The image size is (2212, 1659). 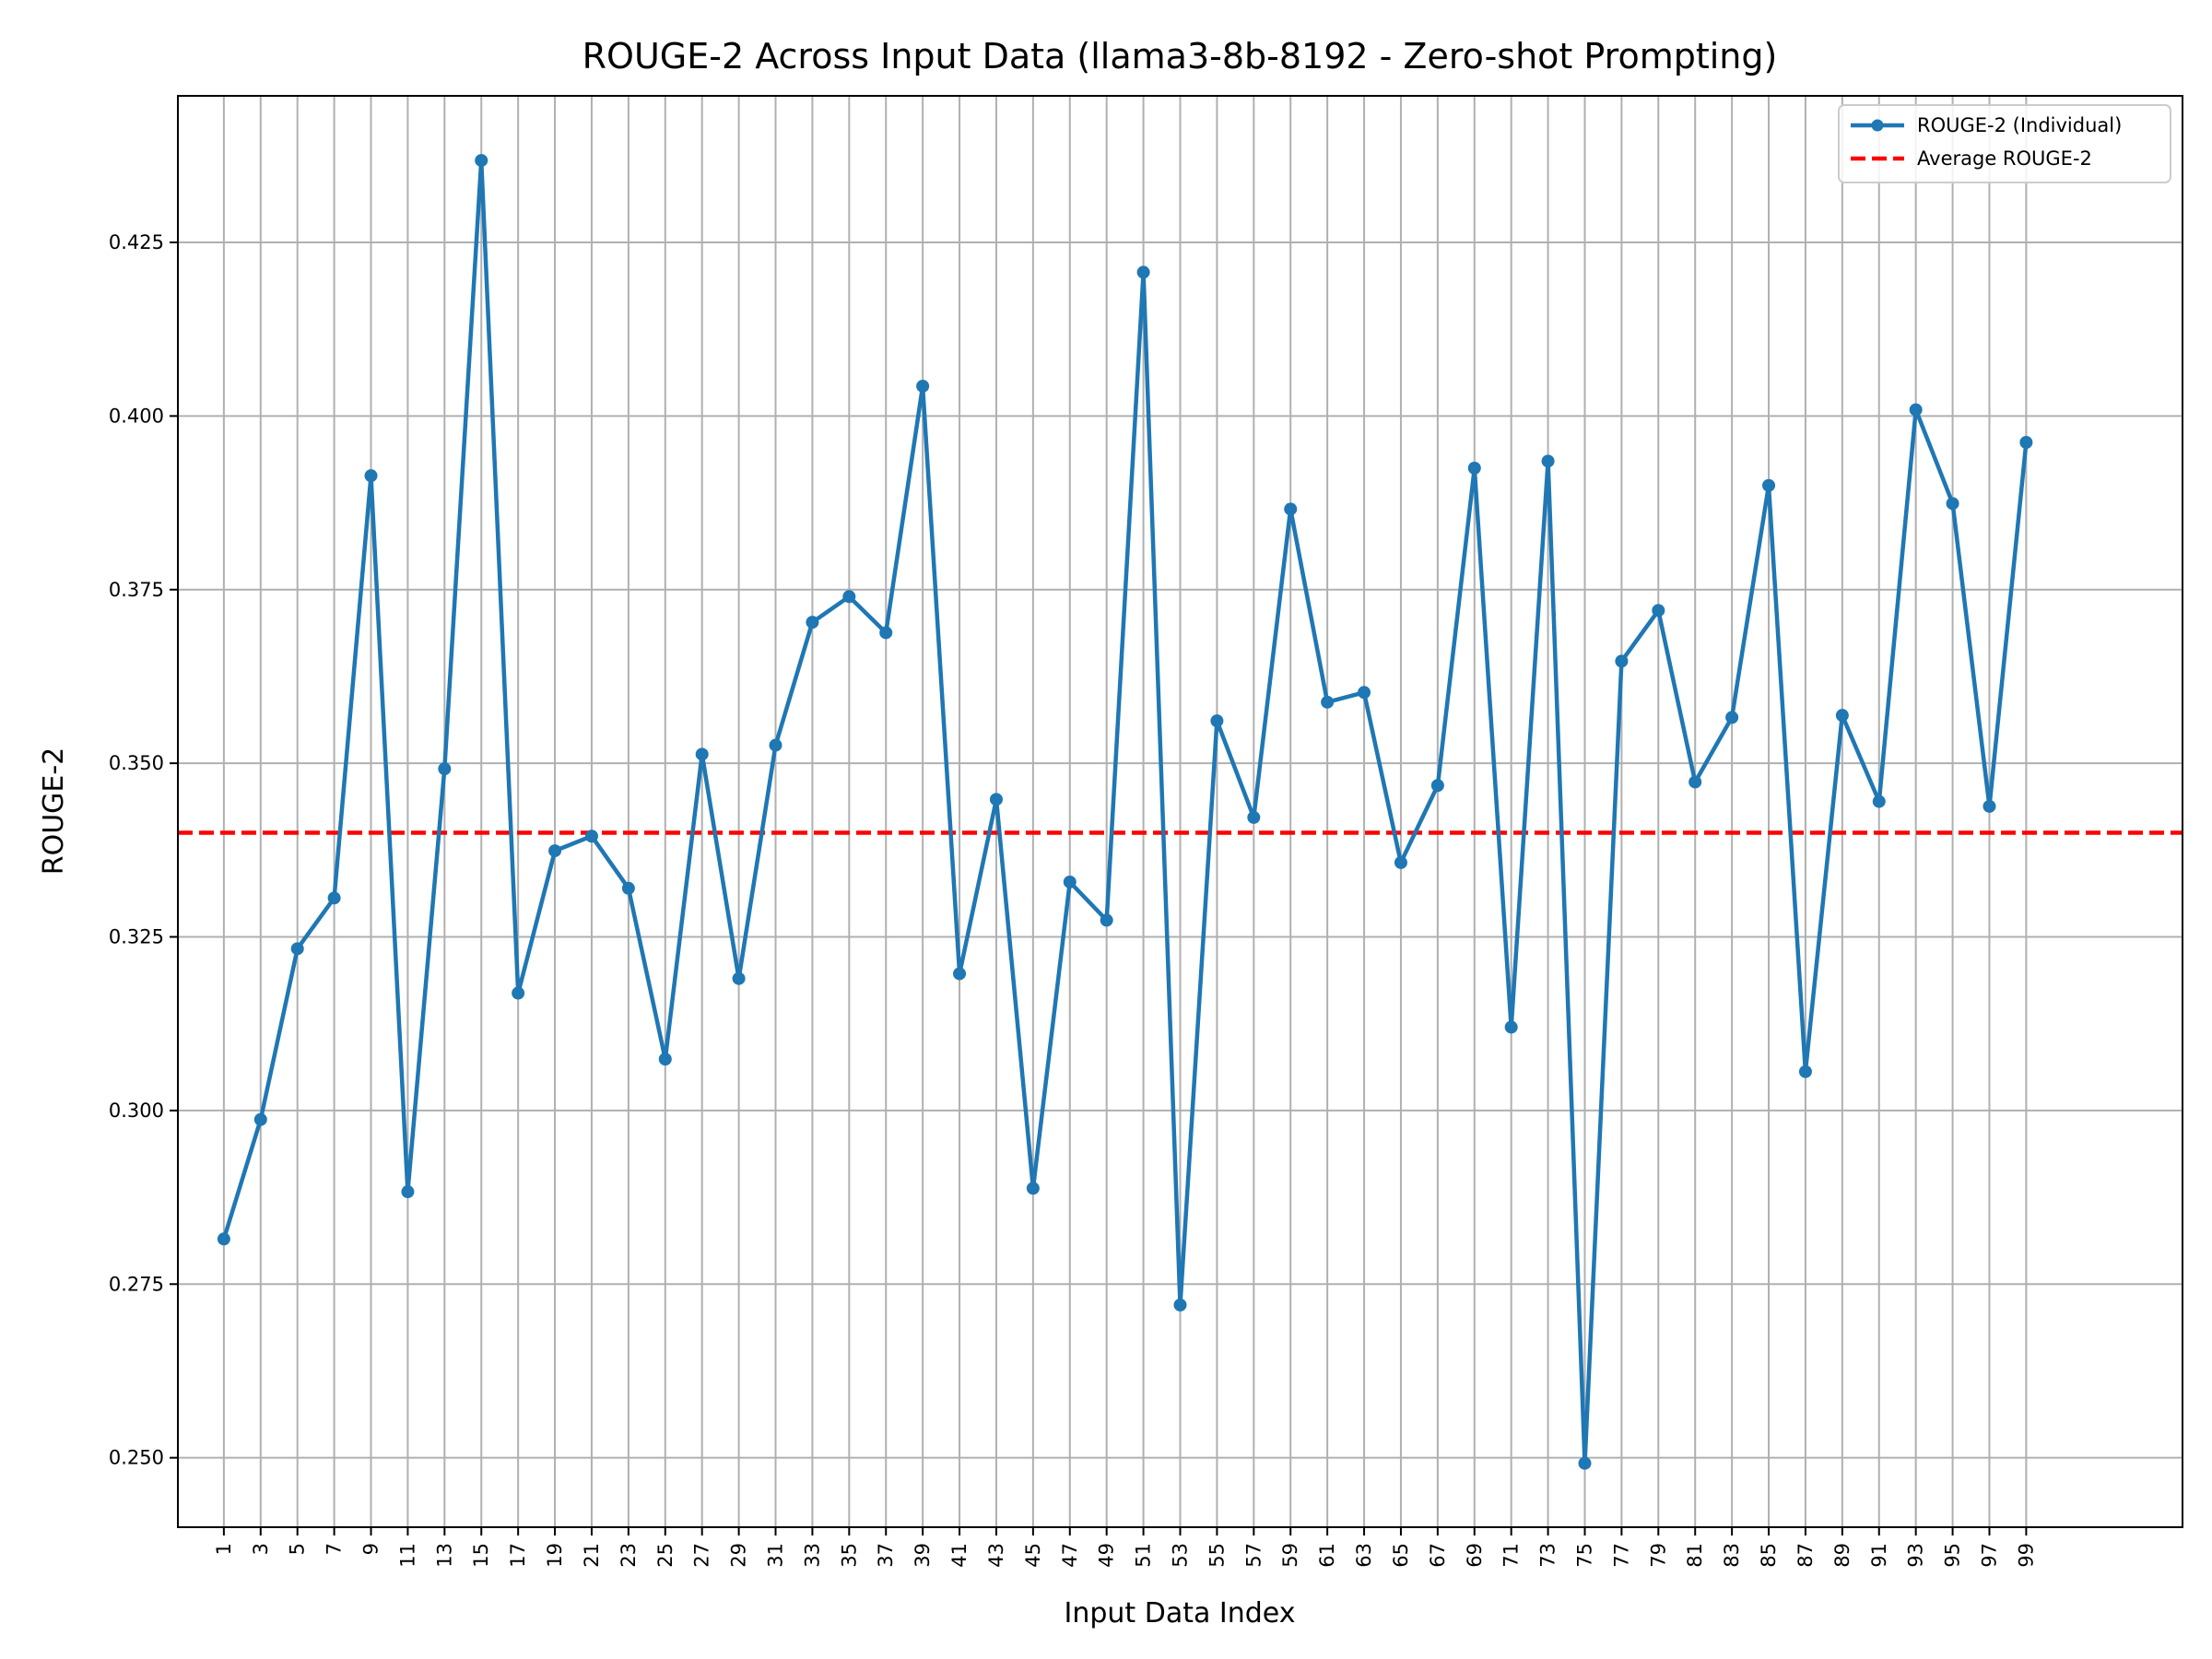 What do you see at coordinates (1879, 1555) in the screenshot?
I see `x-tick-label: 91` at bounding box center [1879, 1555].